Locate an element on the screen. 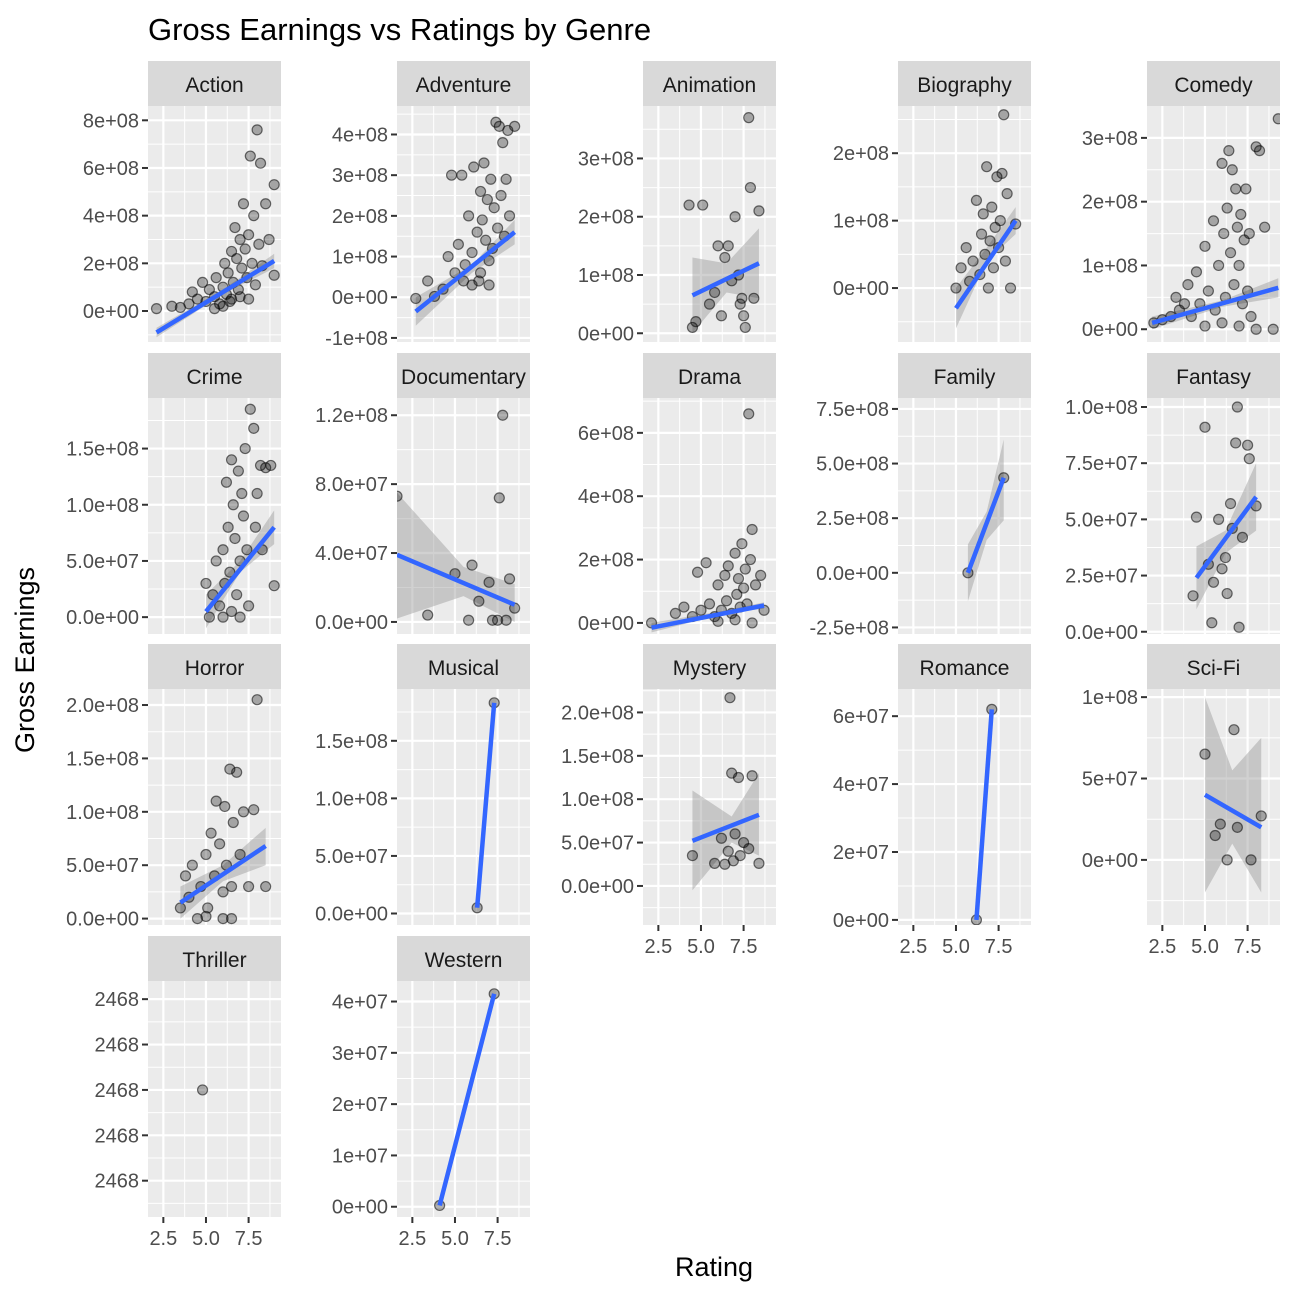 This screenshot has height=1296, width=1296. facet-strip-label: Fantasy is located at coordinates (1213, 377).